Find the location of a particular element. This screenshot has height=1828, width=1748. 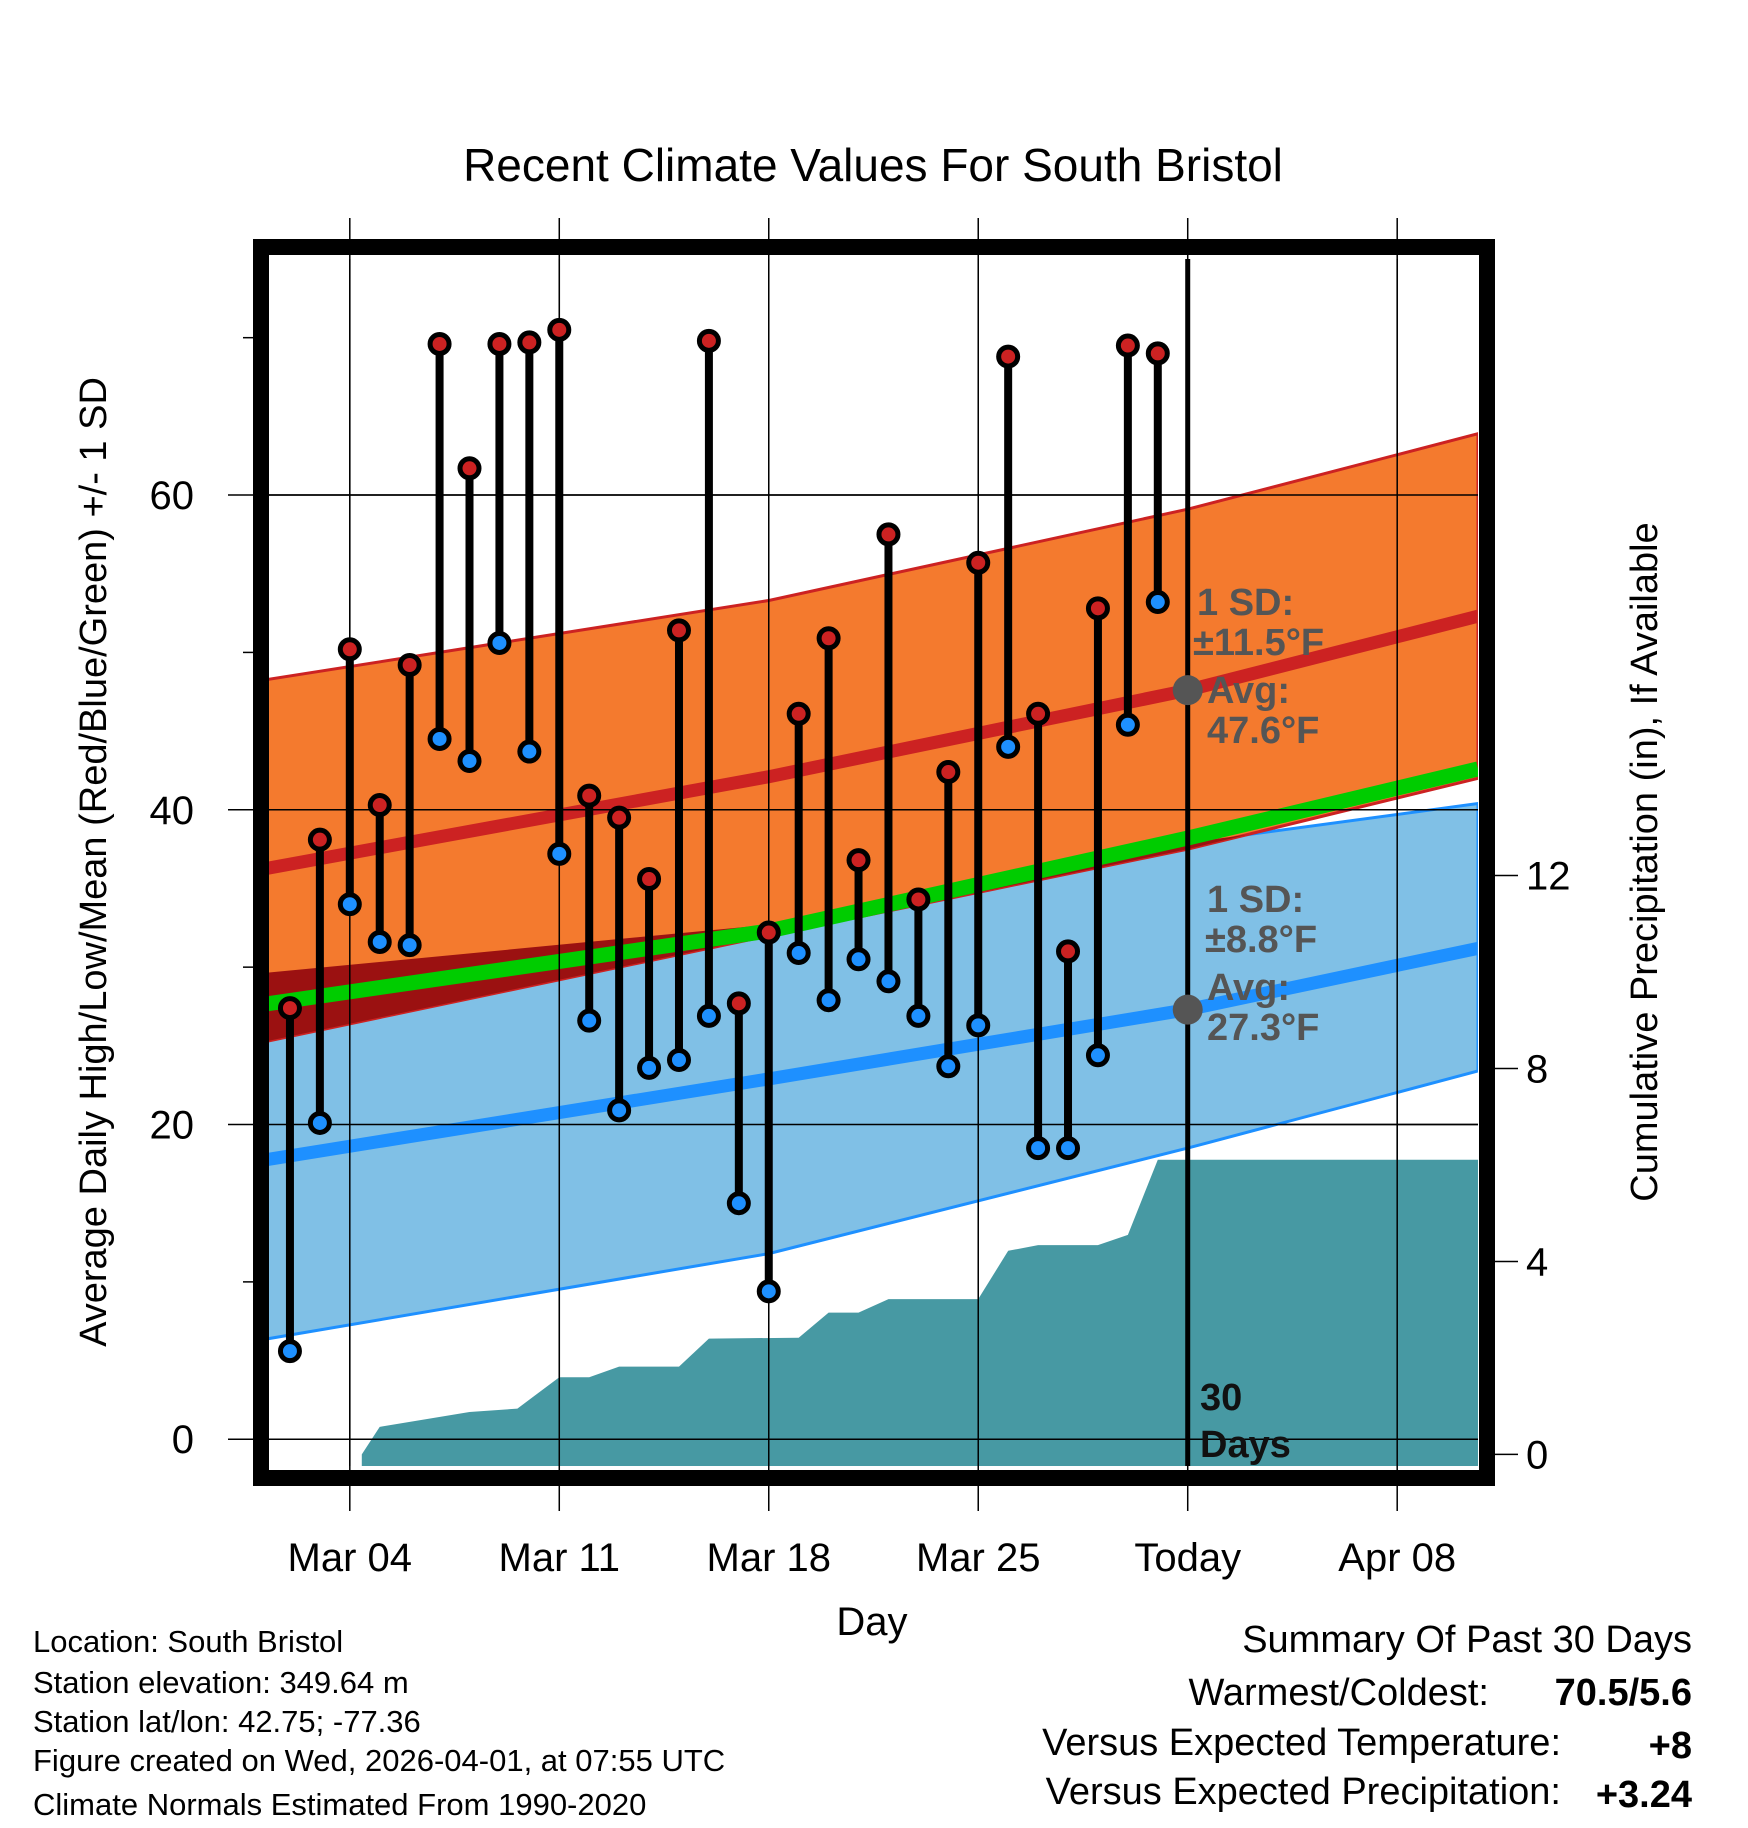

info-elevation: Station elevation: 349.64 m is located at coordinates (221, 1682).